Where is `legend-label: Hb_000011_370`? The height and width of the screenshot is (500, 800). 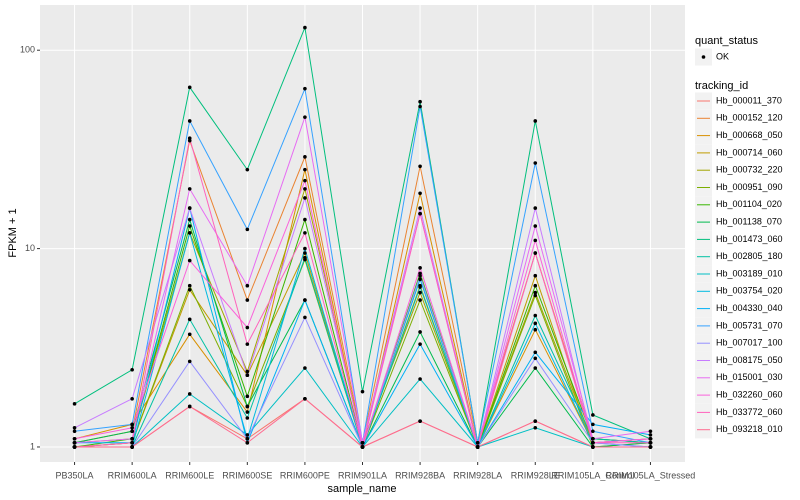 legend-label: Hb_000011_370 is located at coordinates (749, 100).